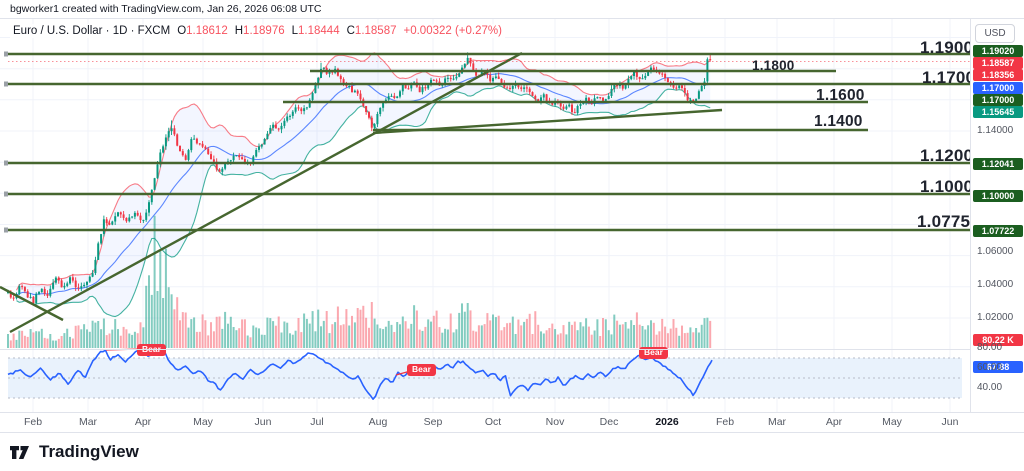 This screenshot has height=471, width=1024. Describe the element at coordinates (944, 221) in the screenshot. I see `level-label-1.0775: 1.0775` at that location.